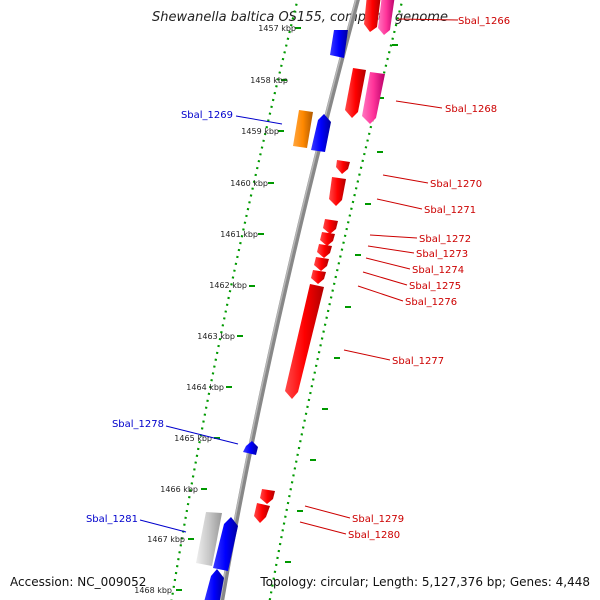 Image resolution: width=600 pixels, height=600 pixels. Describe the element at coordinates (435, 286) in the screenshot. I see `gene-label-sbal-1275: Sbal_1275` at that location.